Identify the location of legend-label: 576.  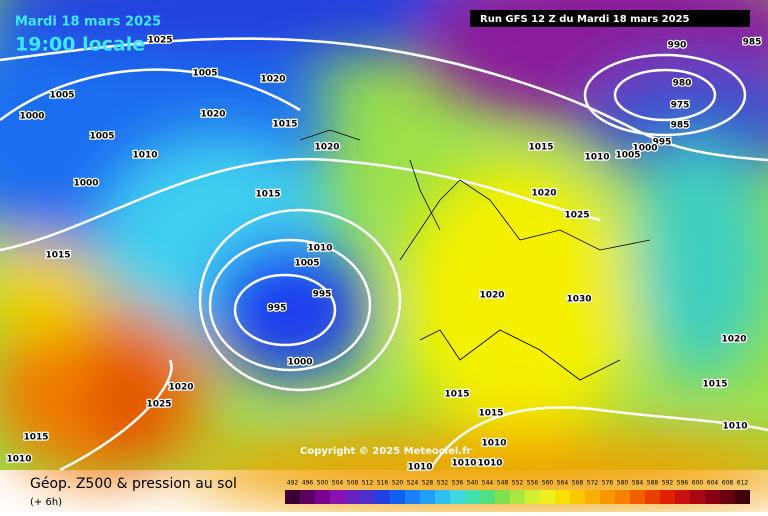
(608, 483).